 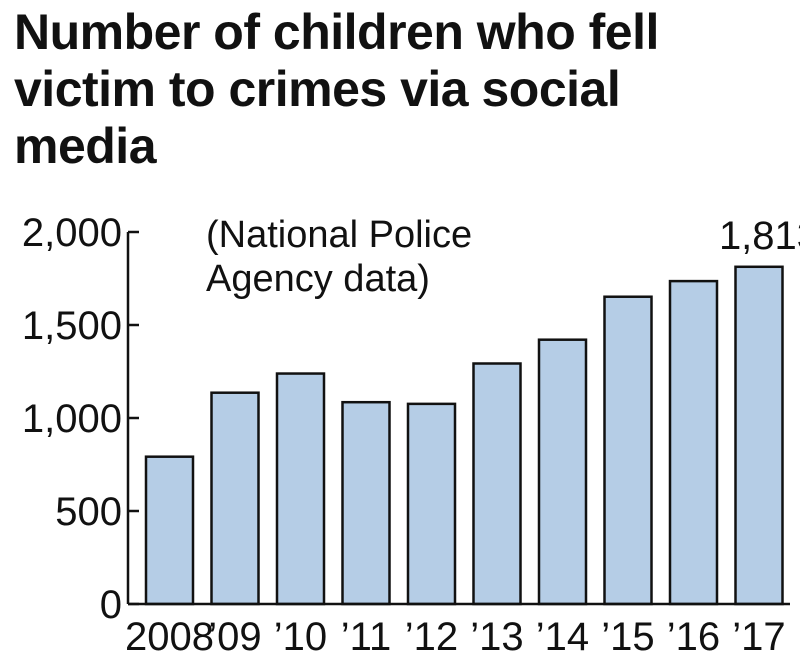 I want to click on x-tick-label: ’10, so click(x=300, y=637).